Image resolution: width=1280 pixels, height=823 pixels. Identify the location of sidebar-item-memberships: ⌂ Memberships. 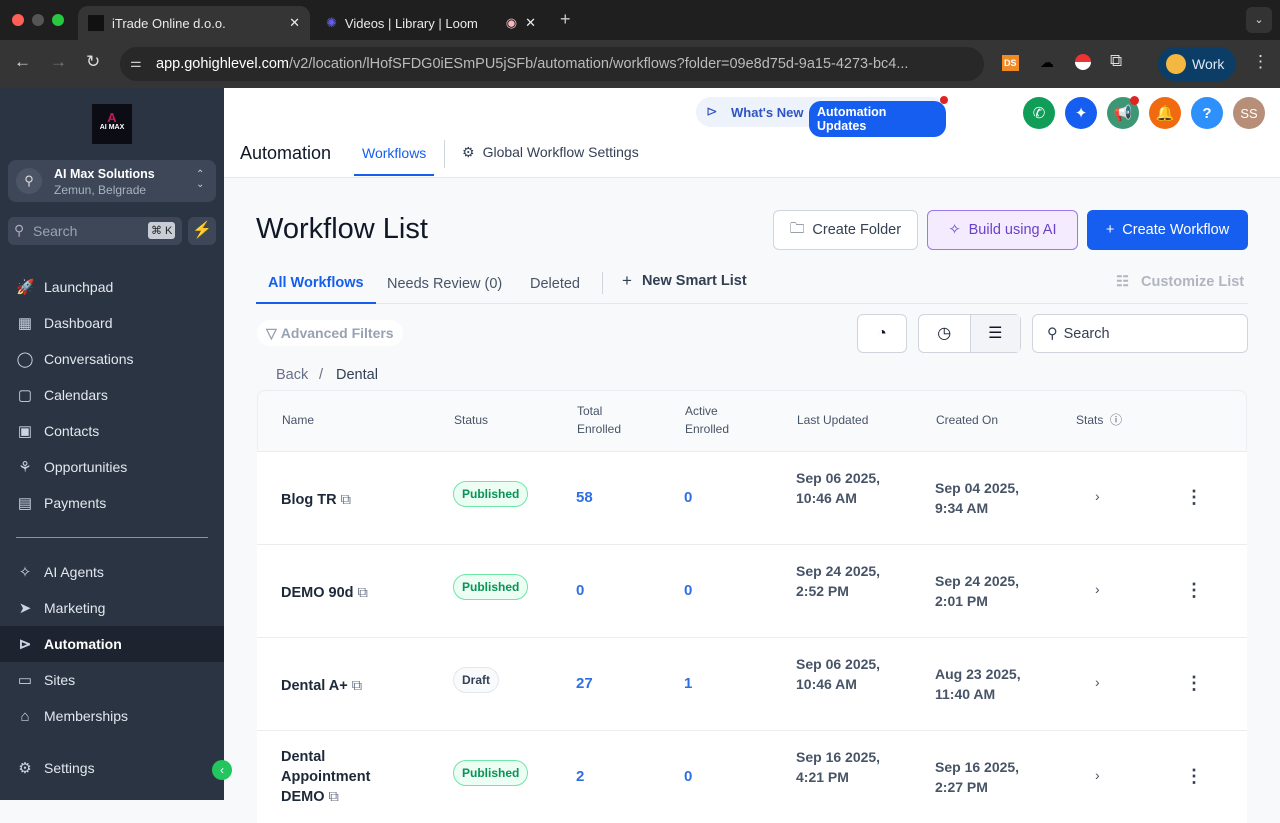
(112, 716).